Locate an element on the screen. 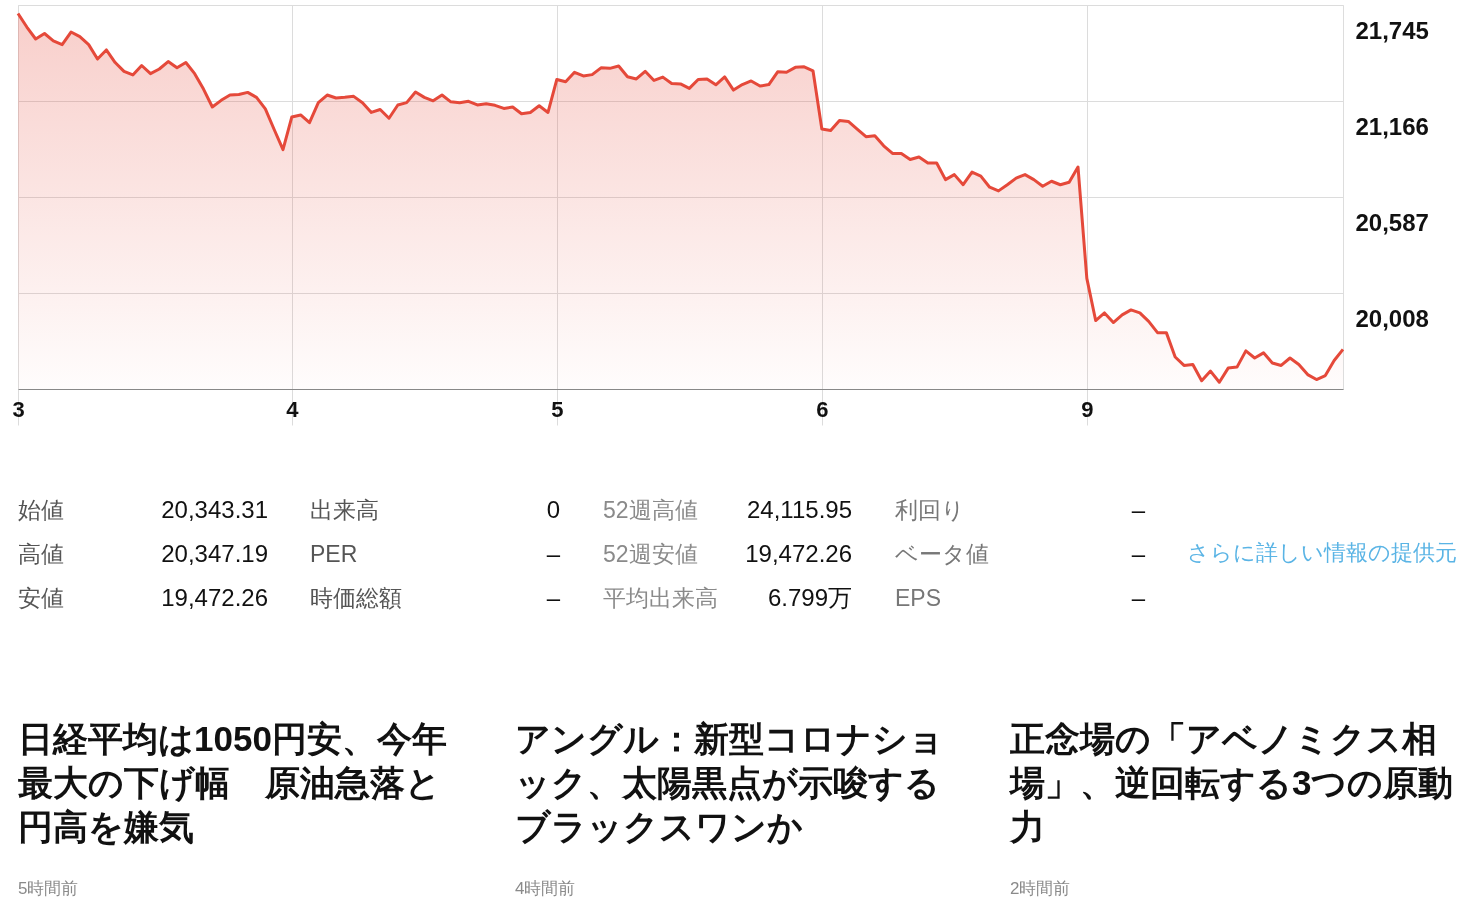  text: 安値 is located at coordinates (41, 598).